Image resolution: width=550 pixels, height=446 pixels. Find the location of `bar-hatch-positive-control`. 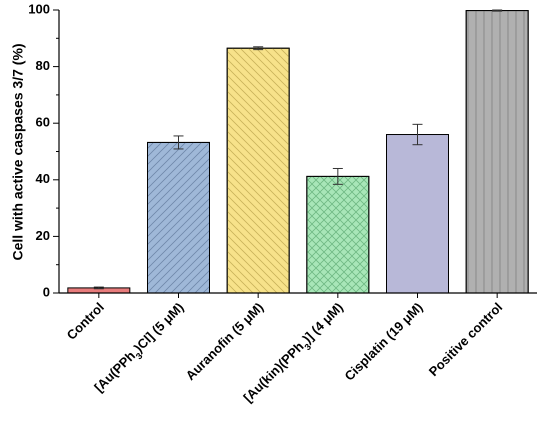

bar-hatch-positive-control is located at coordinates (497, 152).